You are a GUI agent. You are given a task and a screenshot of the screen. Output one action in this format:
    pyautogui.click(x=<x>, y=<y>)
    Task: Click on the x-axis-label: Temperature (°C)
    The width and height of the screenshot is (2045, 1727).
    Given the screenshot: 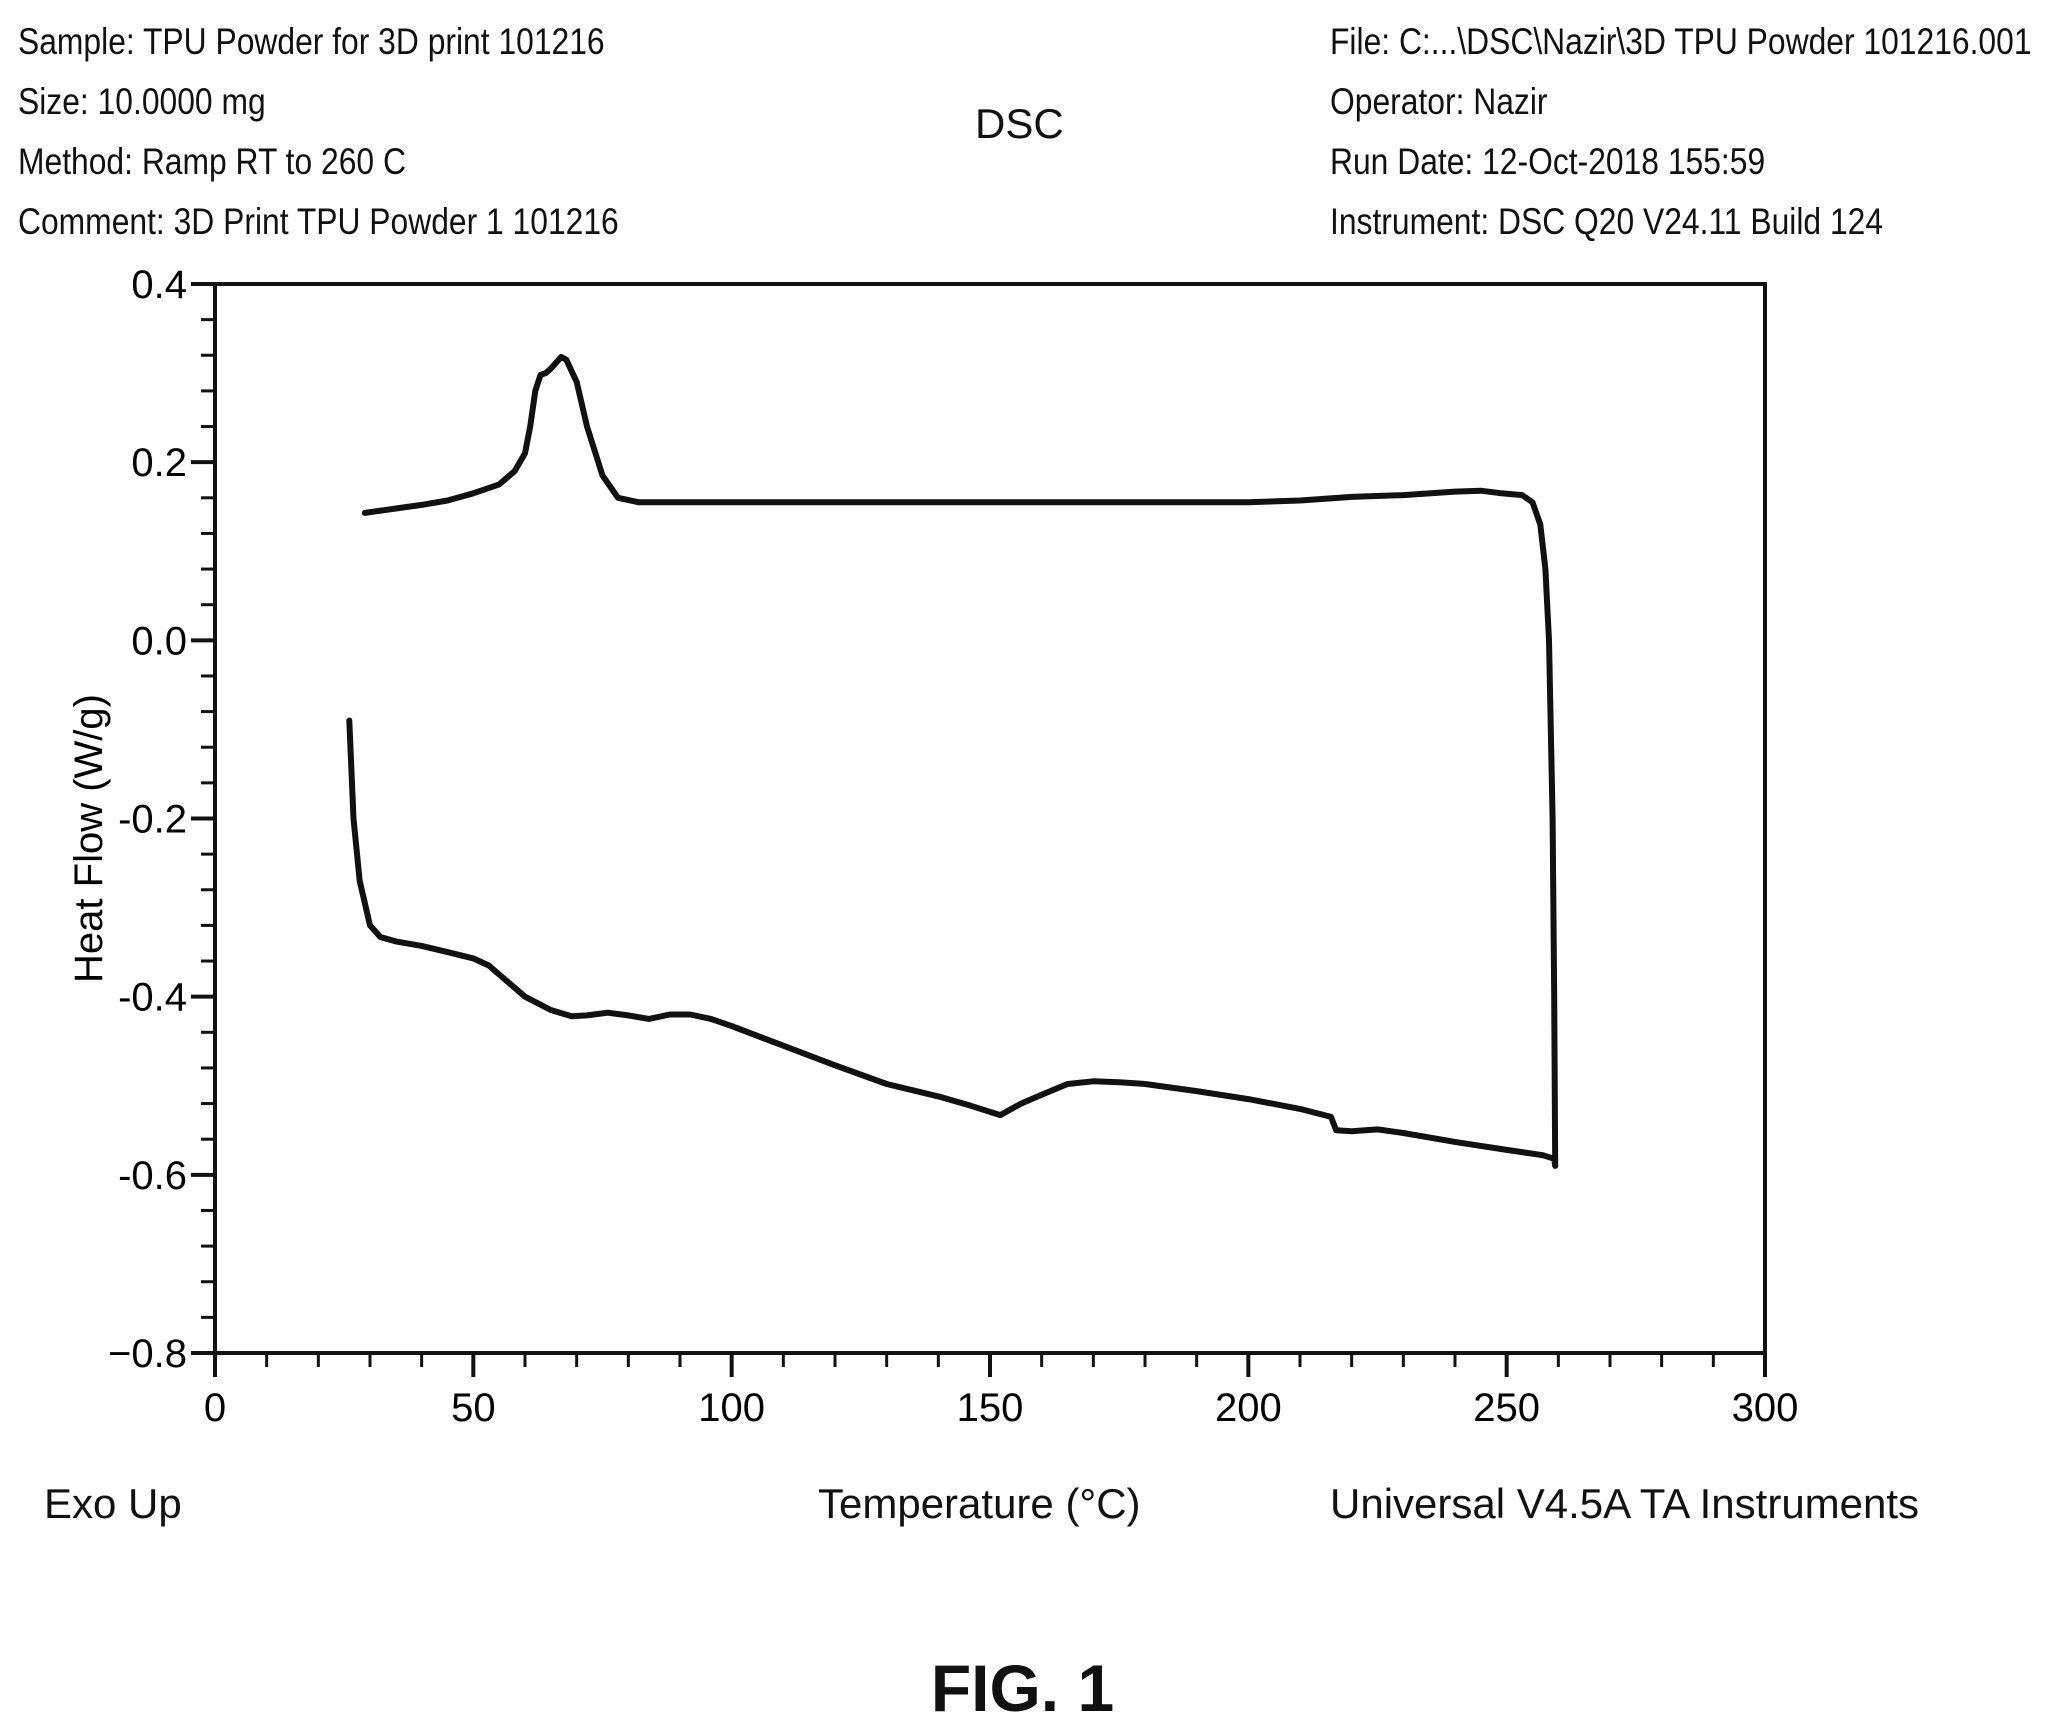 What is the action you would take?
    pyautogui.click(x=979, y=1503)
    